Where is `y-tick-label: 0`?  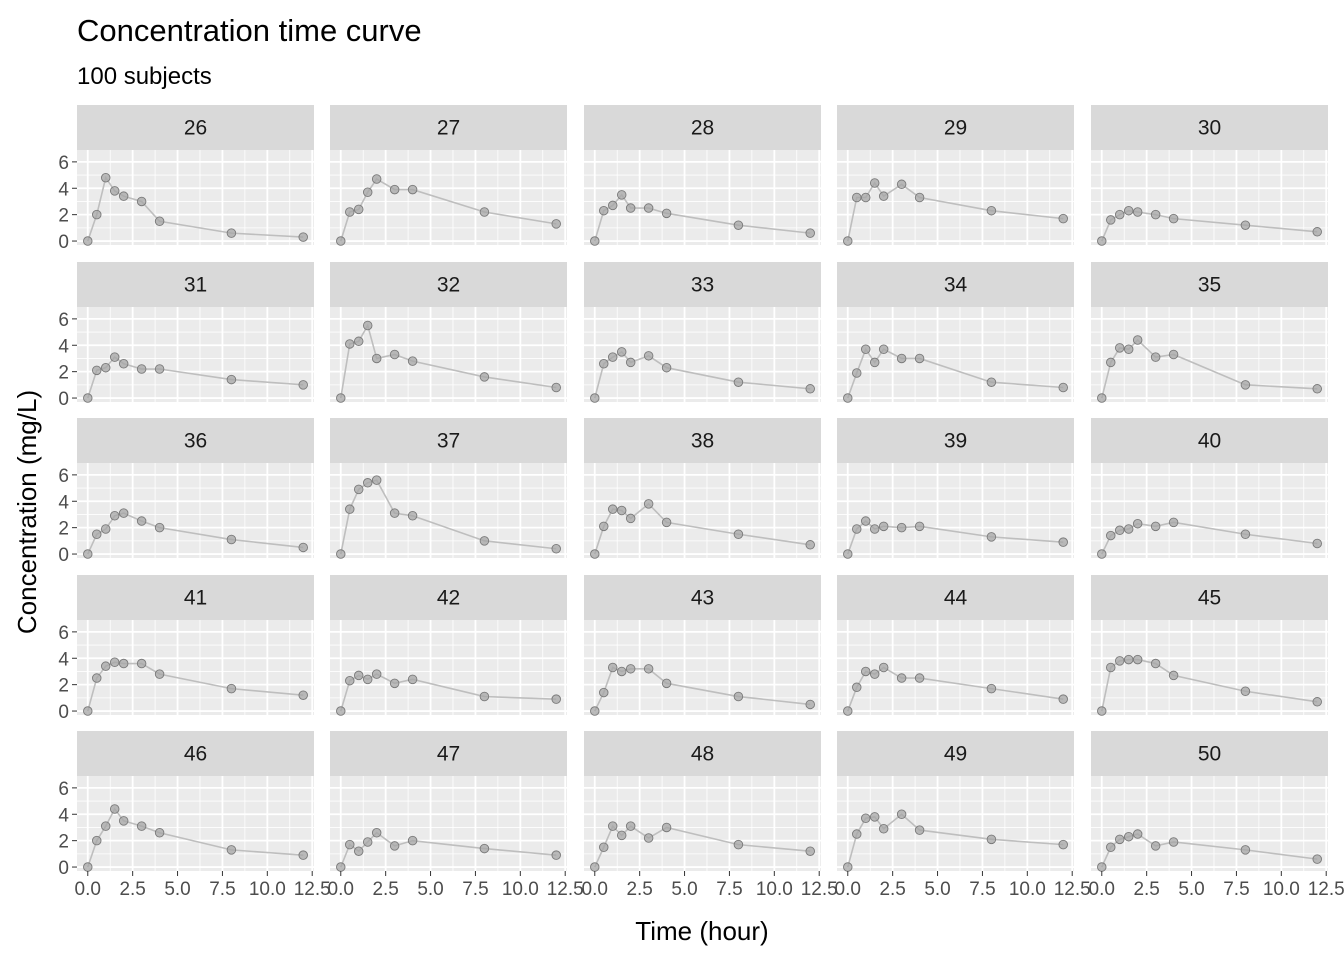 y-tick-label: 0 is located at coordinates (63, 868).